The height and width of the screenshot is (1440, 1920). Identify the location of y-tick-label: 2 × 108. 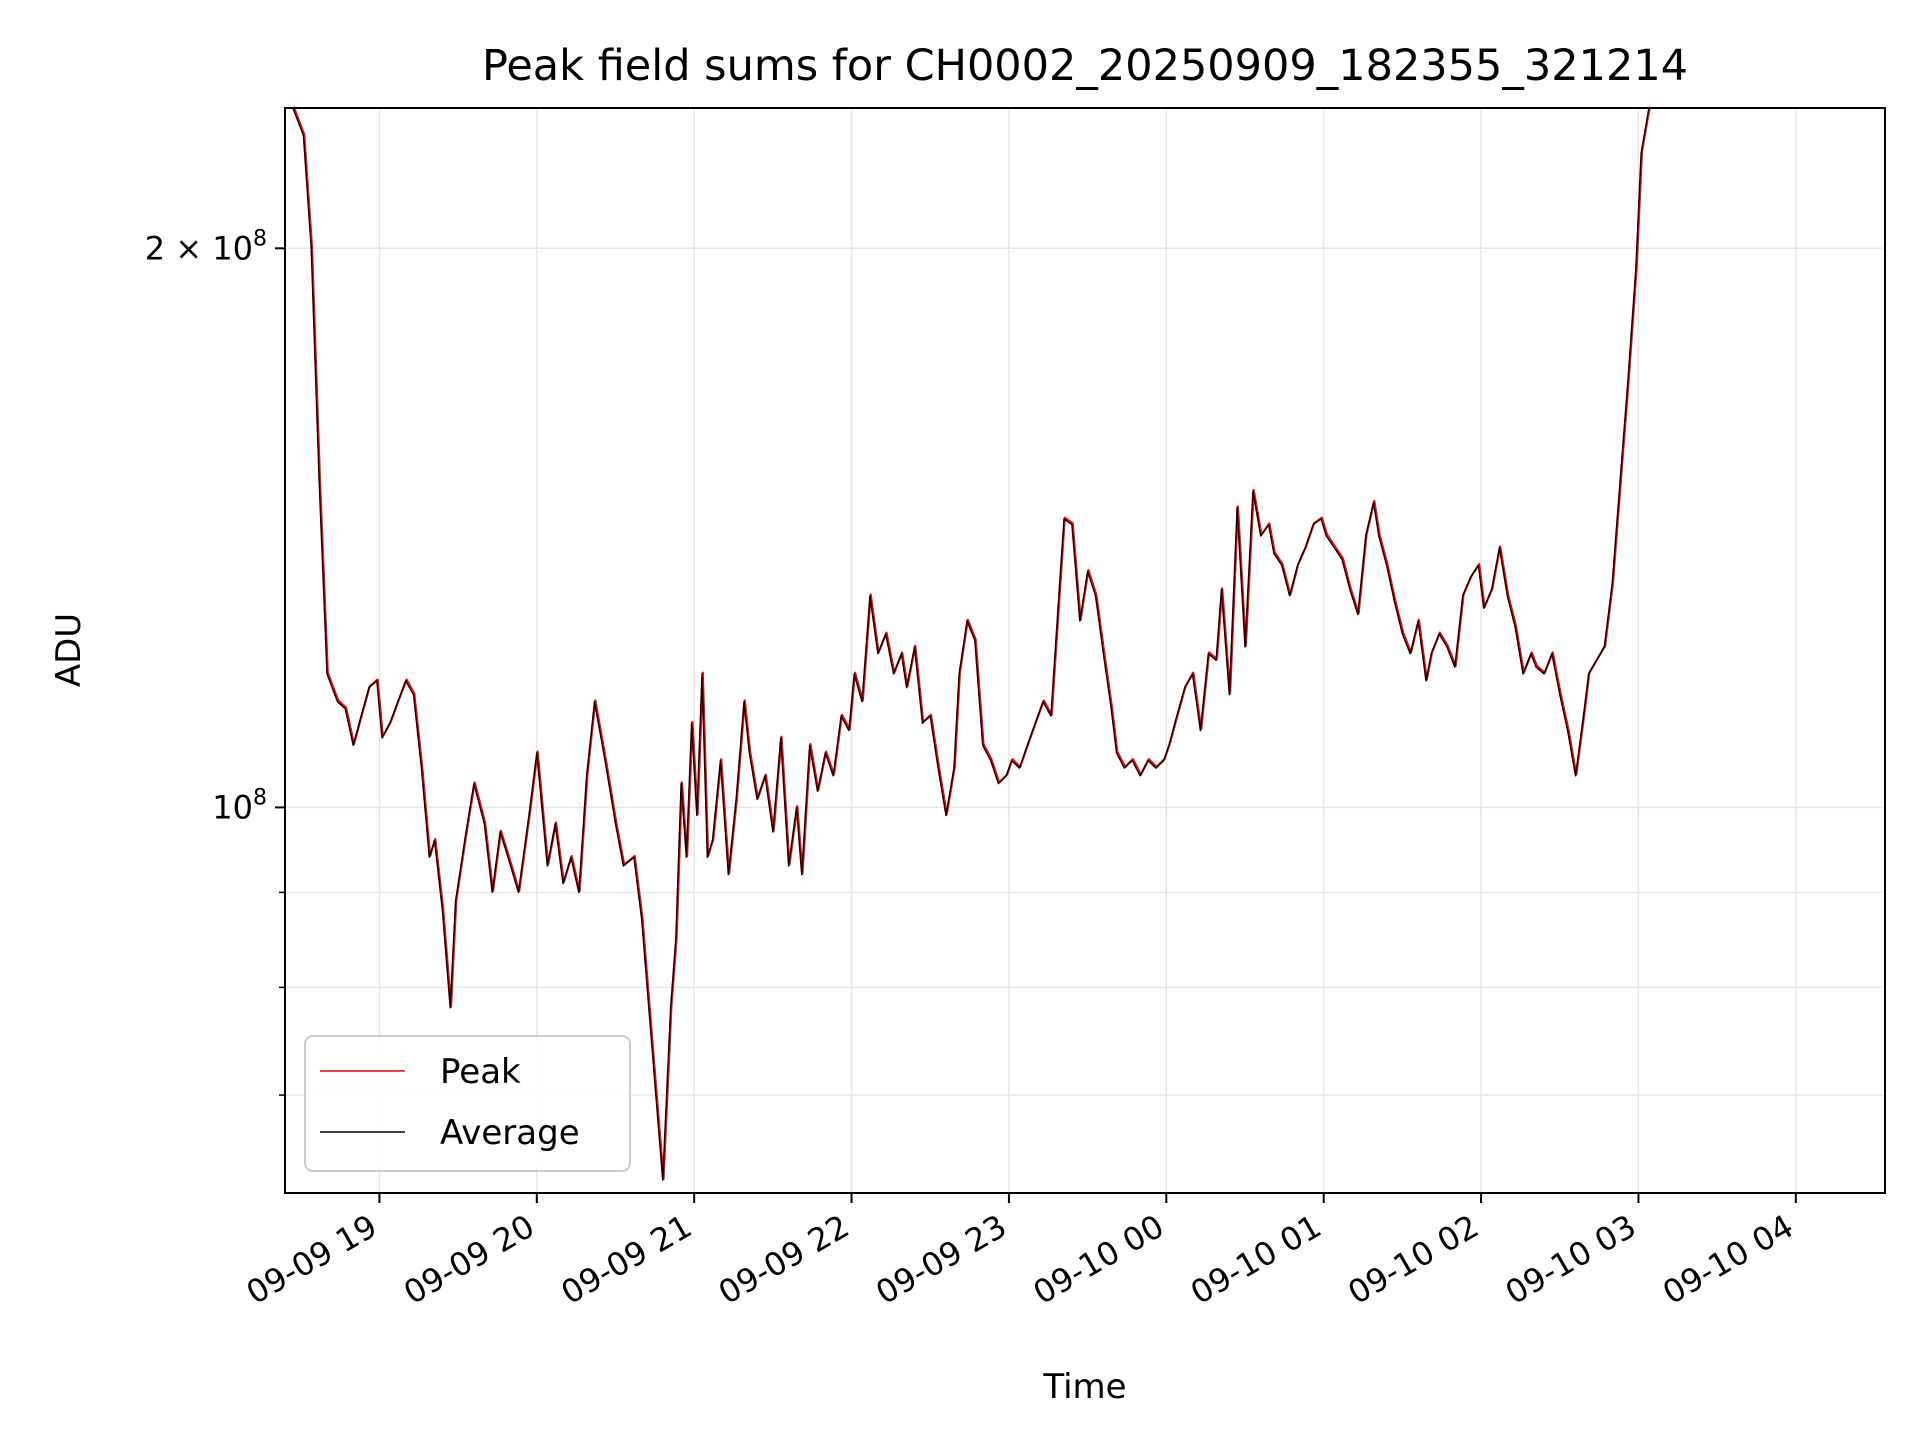
(206, 246).